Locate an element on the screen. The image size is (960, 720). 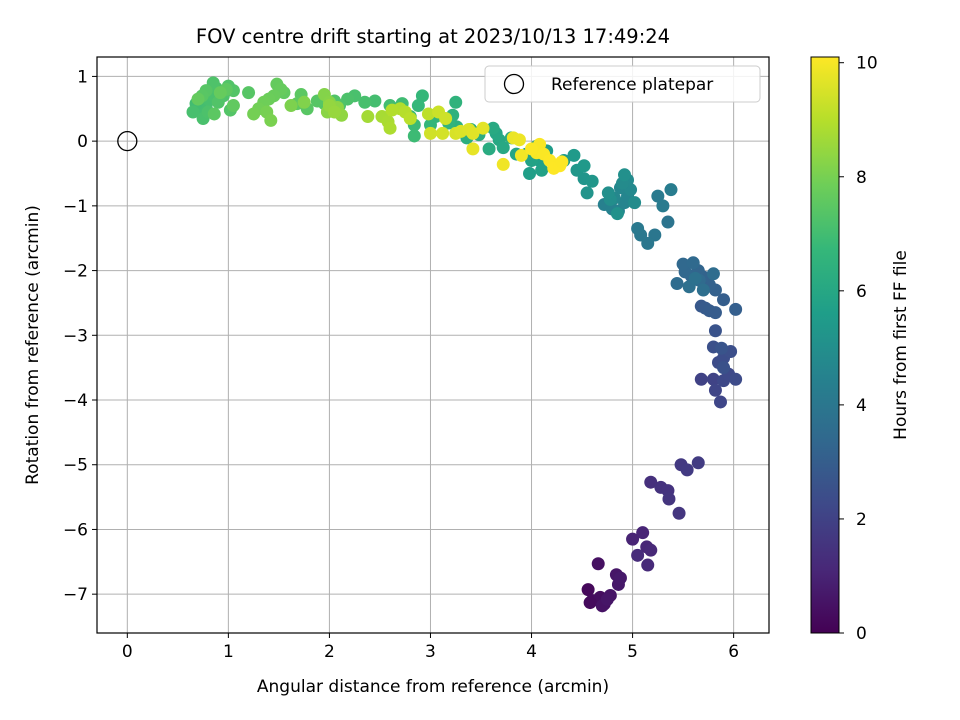
x-axis-ticks: 0 1 2 3 4 5 6 is located at coordinates (430, 647).